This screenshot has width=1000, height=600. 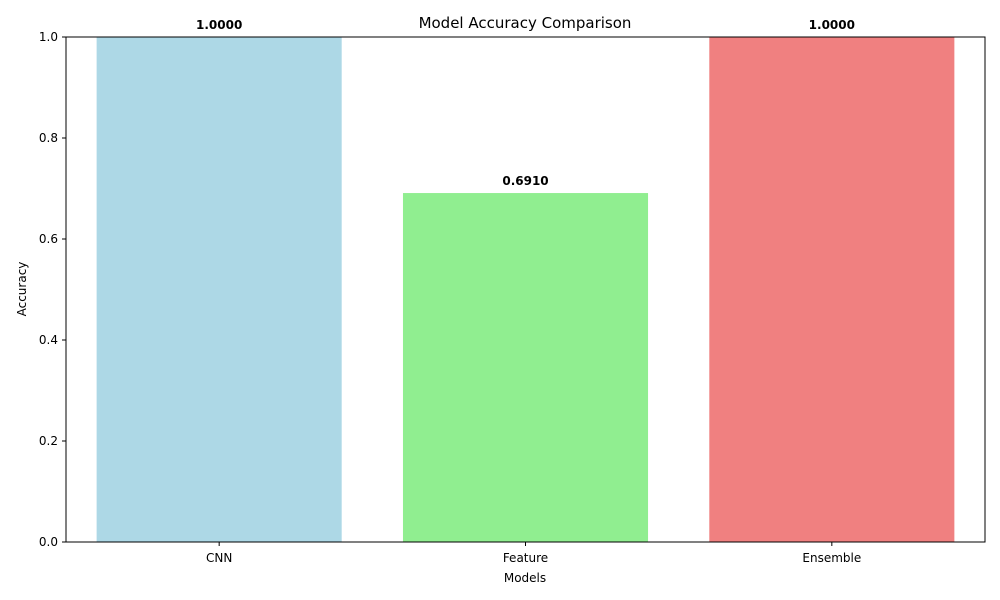 What do you see at coordinates (22, 289) in the screenshot?
I see `y-axis-label: Accuracy` at bounding box center [22, 289].